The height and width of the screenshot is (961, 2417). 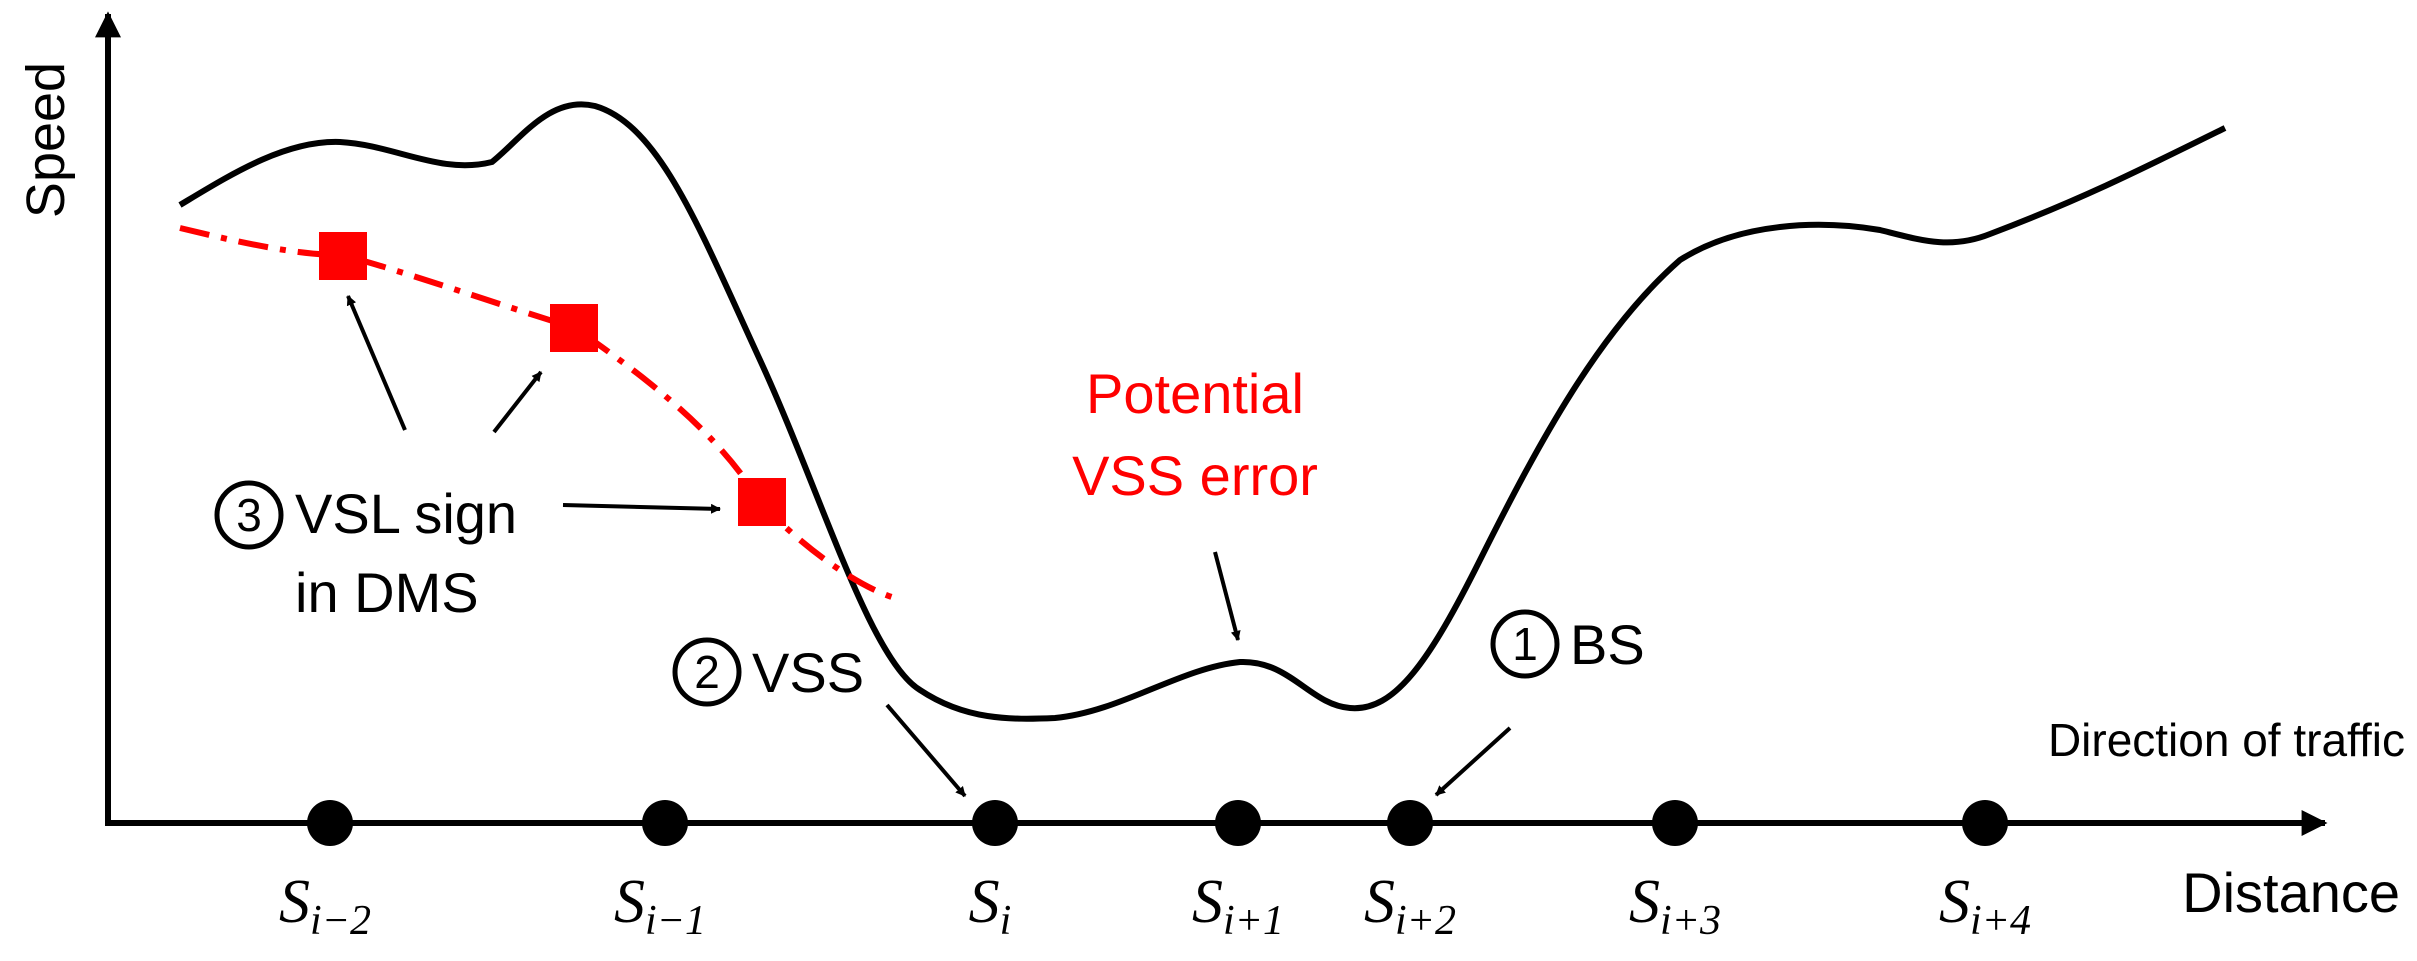 I want to click on station-label-2: Si−1, so click(x=660, y=906).